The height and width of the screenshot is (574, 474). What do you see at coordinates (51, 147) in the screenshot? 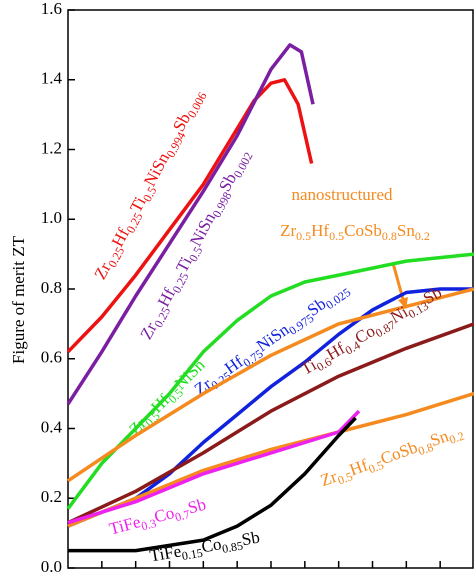
I see `y-tick-label: 1.2` at bounding box center [51, 147].